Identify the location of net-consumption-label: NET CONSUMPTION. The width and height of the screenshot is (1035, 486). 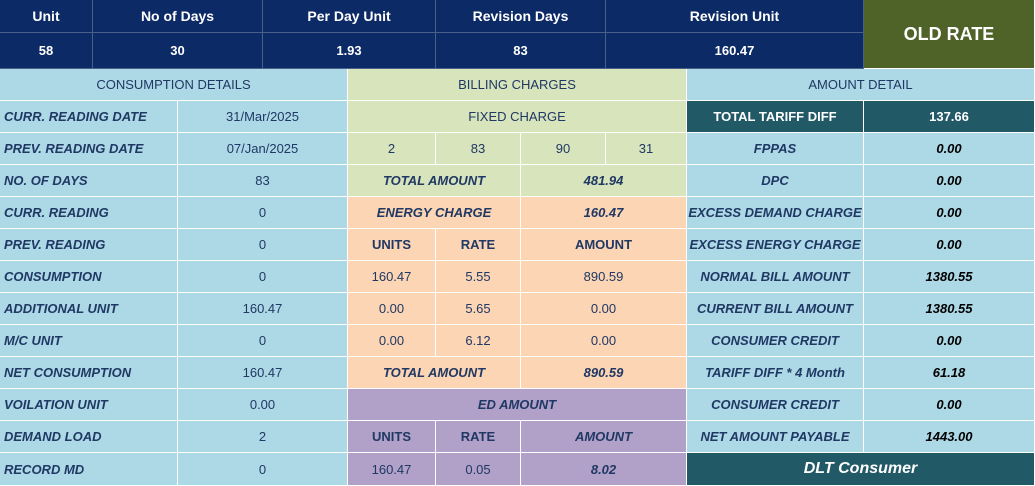
(89, 373).